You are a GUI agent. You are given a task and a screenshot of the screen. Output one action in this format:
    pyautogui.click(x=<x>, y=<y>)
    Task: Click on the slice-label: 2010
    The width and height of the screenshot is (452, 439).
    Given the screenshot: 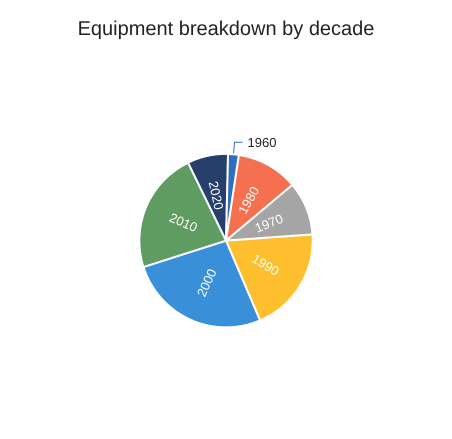 What is the action you would take?
    pyautogui.click(x=183, y=223)
    